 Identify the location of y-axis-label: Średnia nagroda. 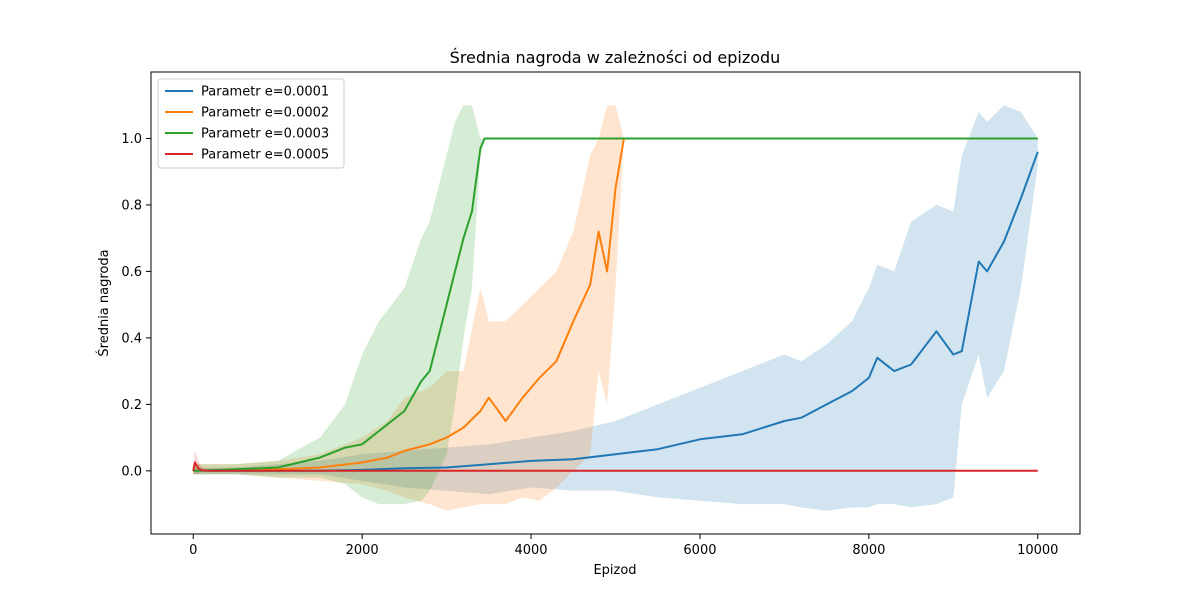
(104, 302).